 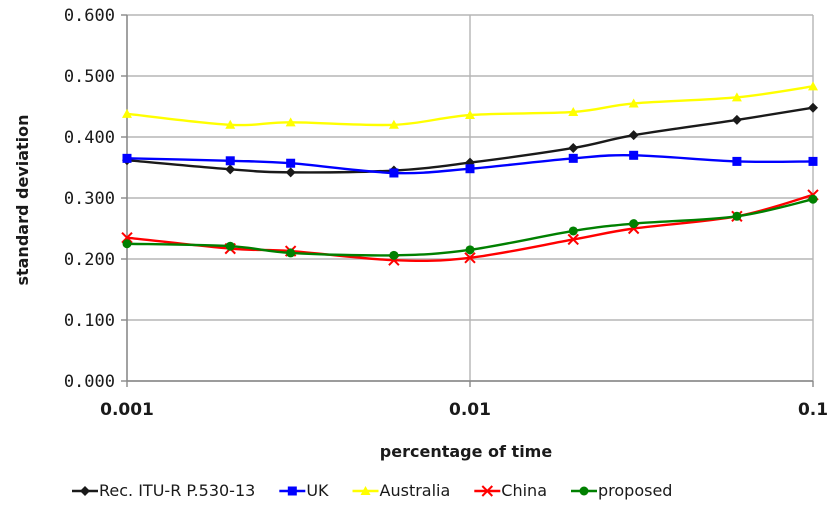 I want to click on legend-item: UK, so click(x=304, y=490).